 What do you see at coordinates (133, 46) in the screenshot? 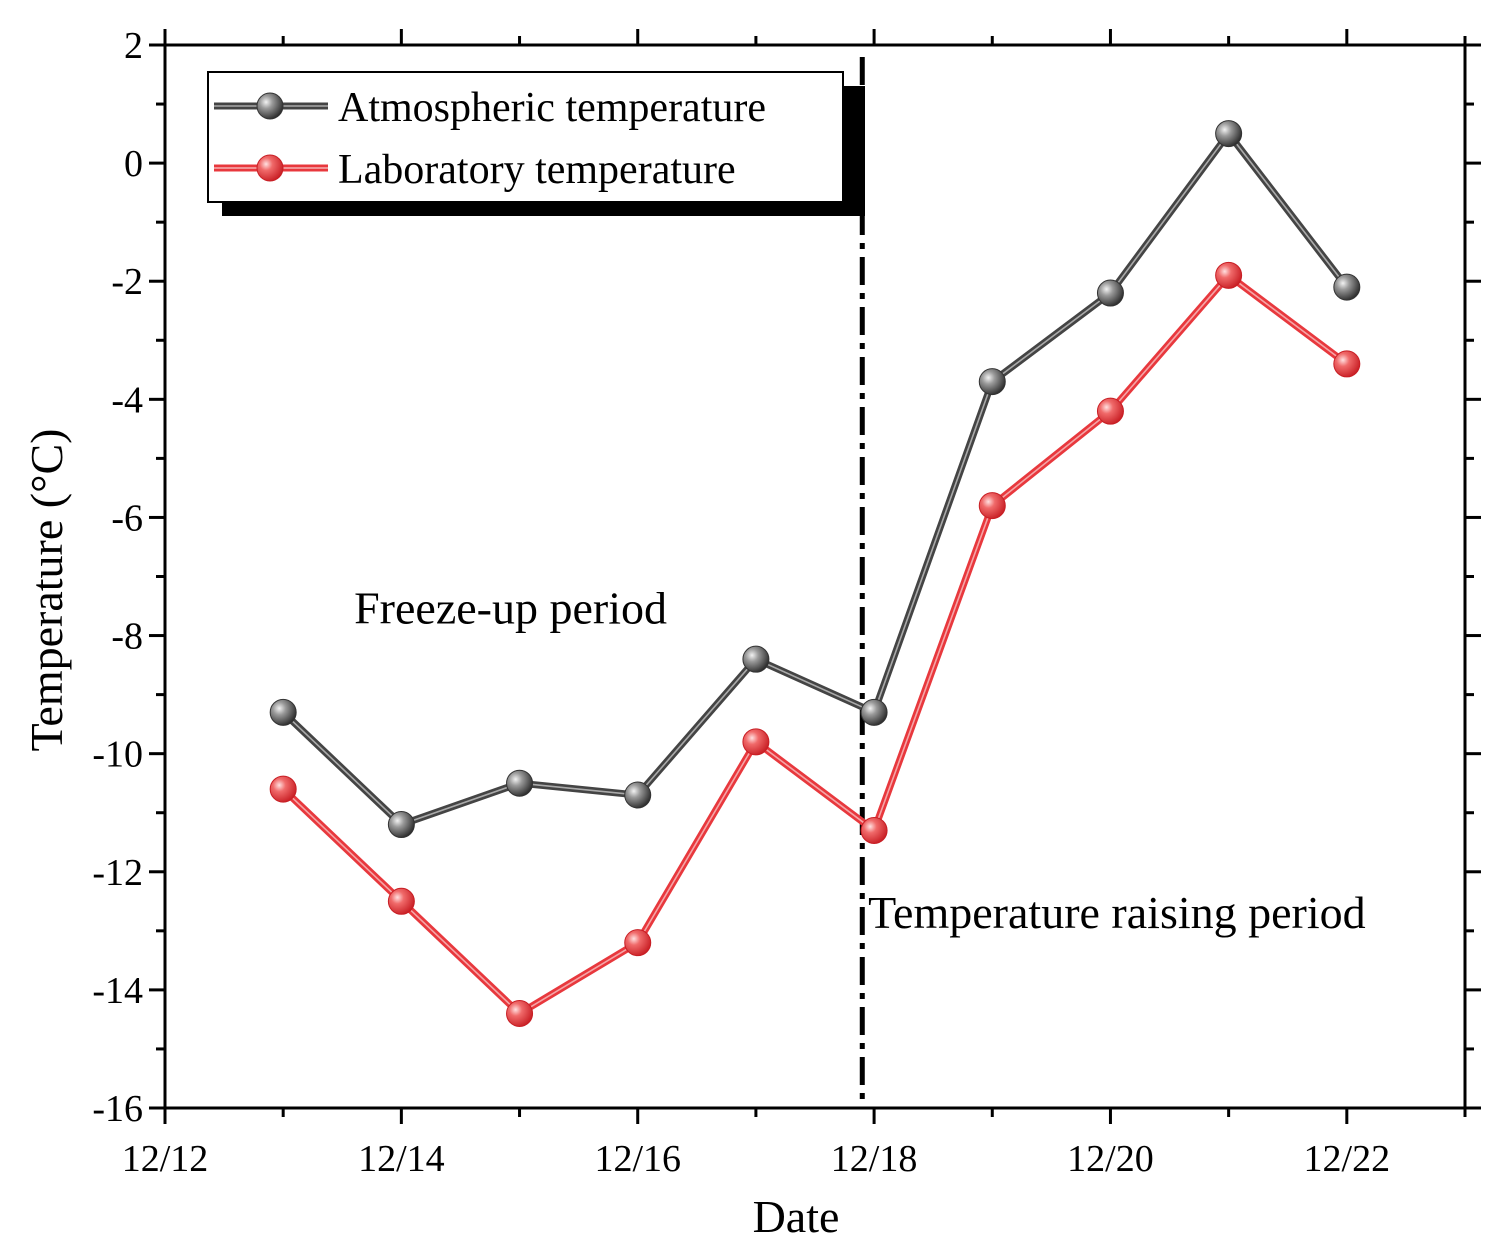
I see `y-tick-label: 2` at bounding box center [133, 46].